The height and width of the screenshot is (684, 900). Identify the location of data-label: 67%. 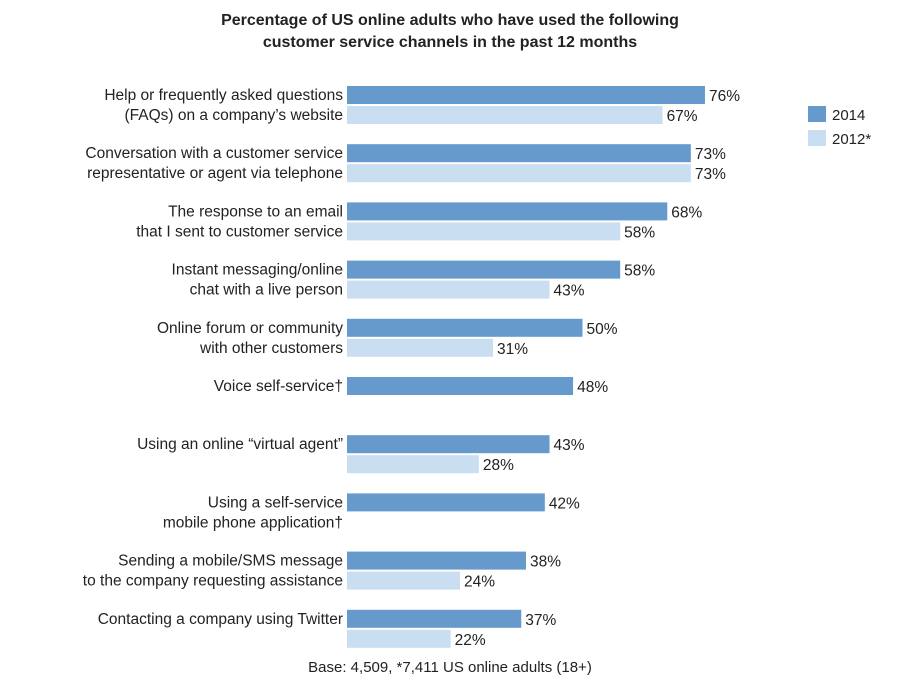
(682, 116).